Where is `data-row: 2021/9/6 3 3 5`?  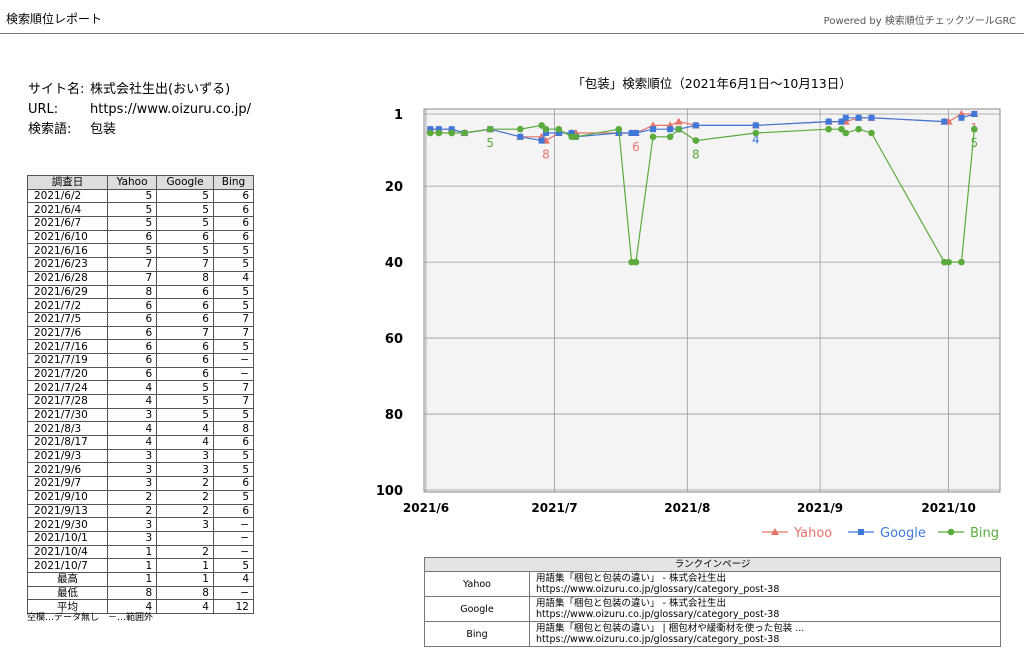
data-row: 2021/9/6 3 3 5 is located at coordinates (141, 470).